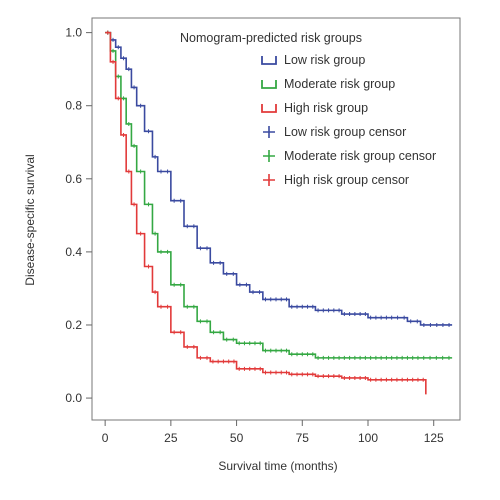 Image resolution: width=500 pixels, height=500 pixels. Describe the element at coordinates (273, 432) in the screenshot. I see `x-axis: 0 25 50 75 100 125` at that location.